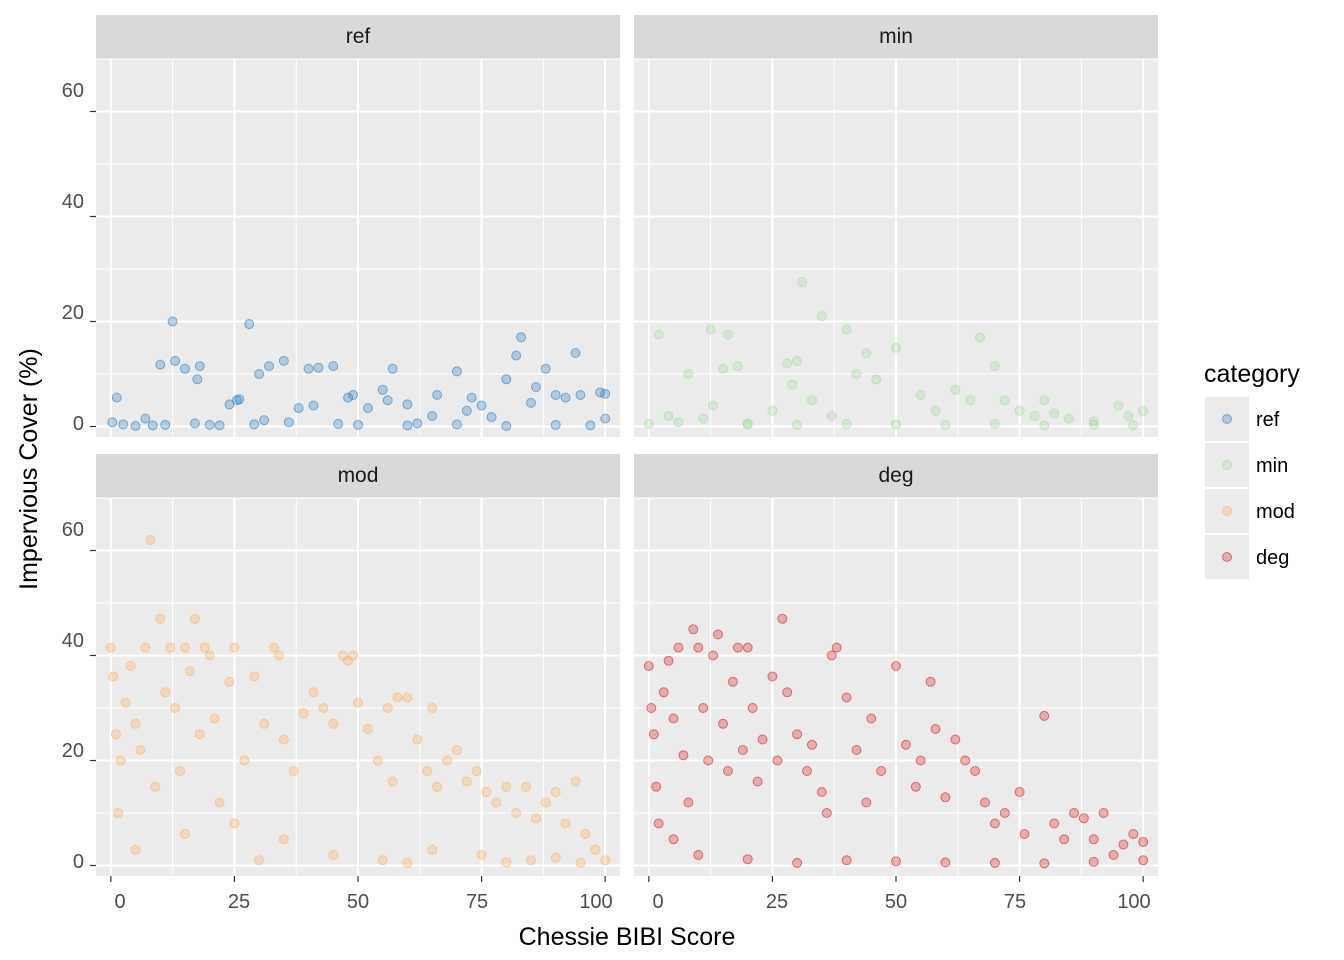 This screenshot has height=960, width=1344. I want to click on legend-swatch-ref, so click(1227, 419).